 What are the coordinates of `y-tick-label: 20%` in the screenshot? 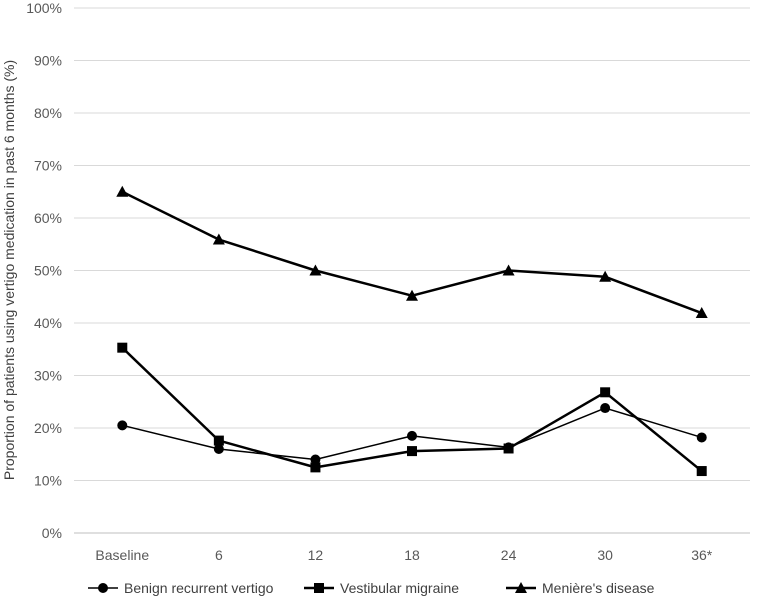 It's located at (48, 428).